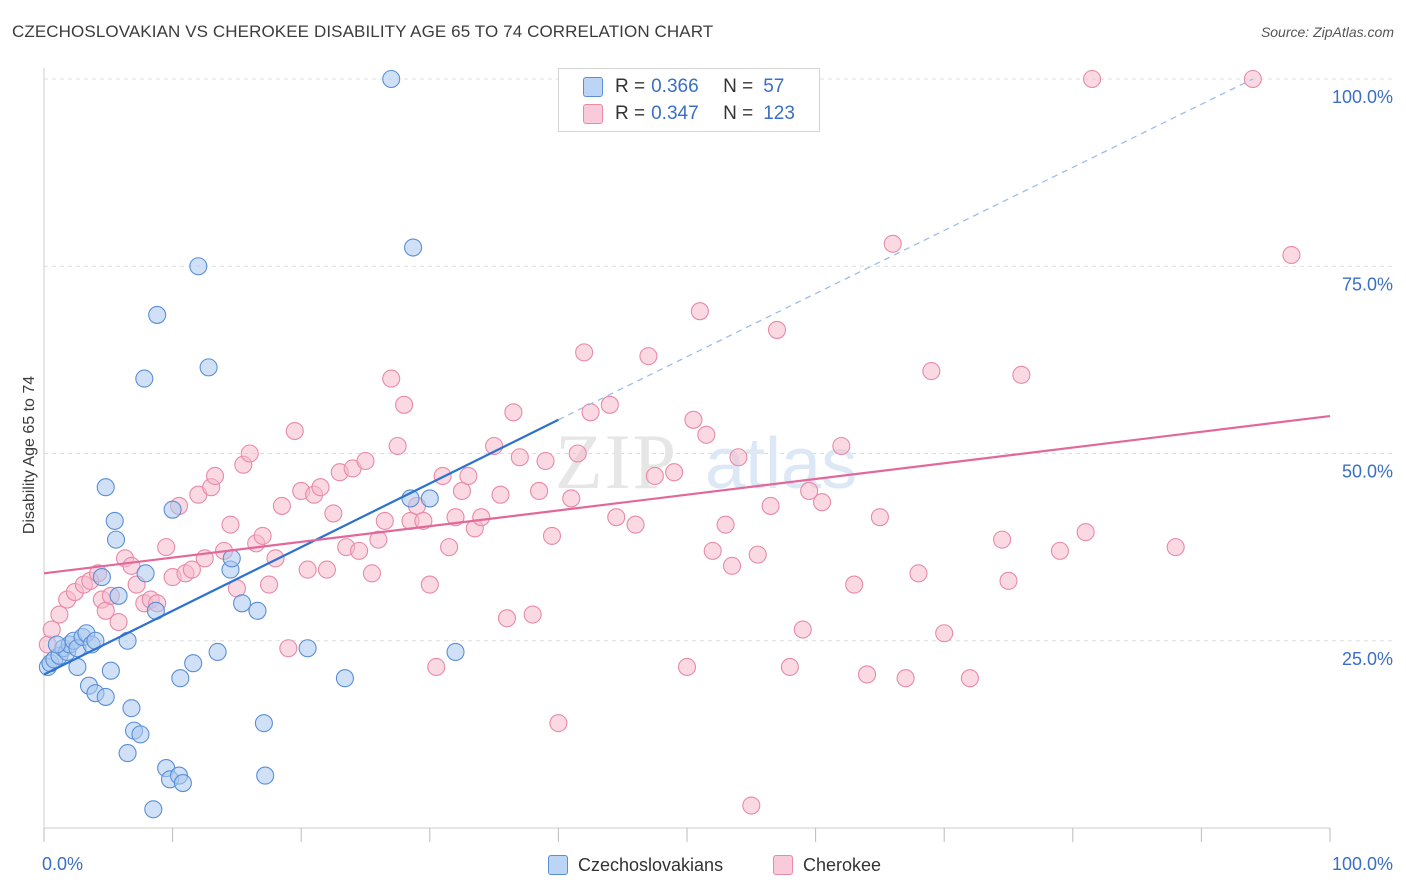  I want to click on y-tick-label: 50.0%, so click(1367, 472).